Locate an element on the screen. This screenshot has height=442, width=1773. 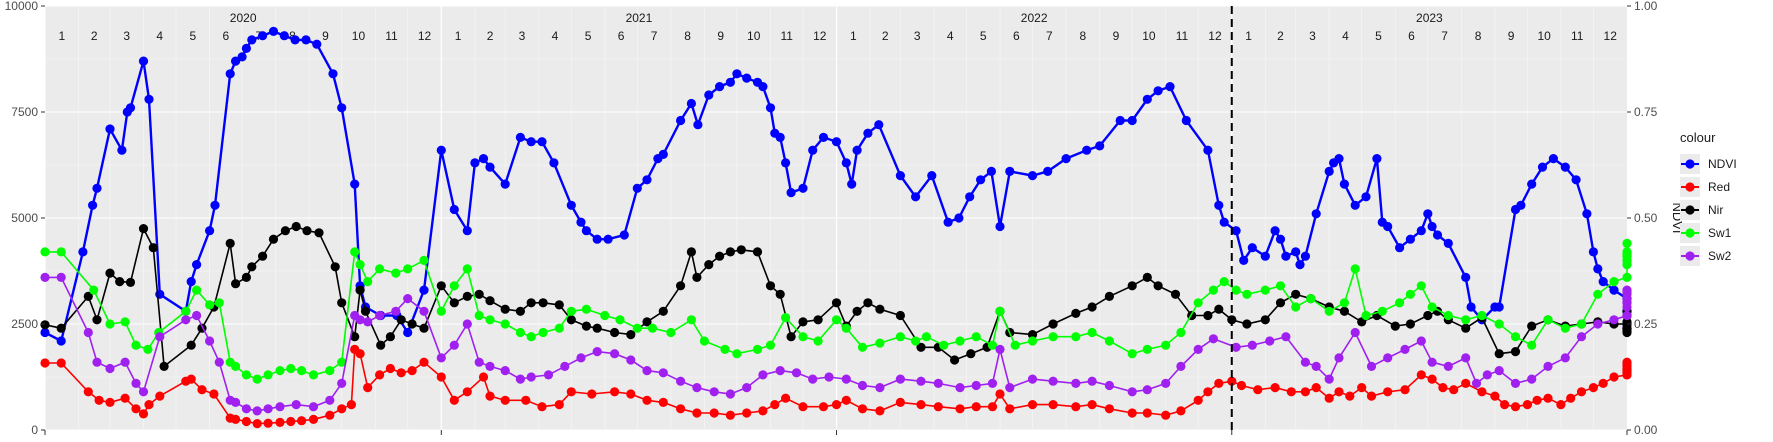
legend-item-sw2: Sw2 is located at coordinates (1706, 256).